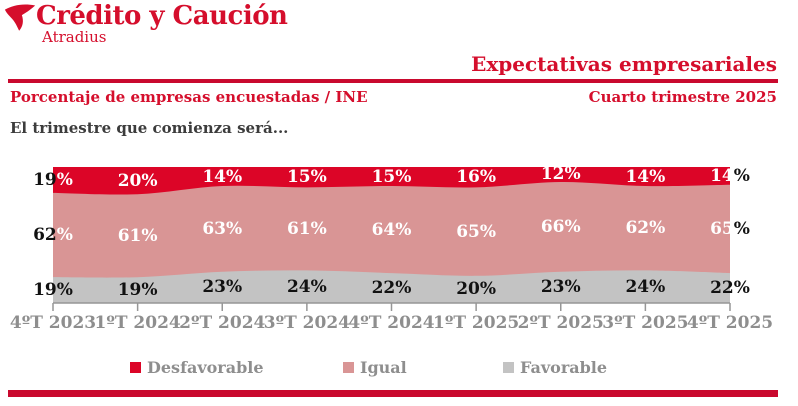 Image resolution: width=798 pixels, height=406 pixels. Describe the element at coordinates (476, 289) in the screenshot. I see `data-label-favorable: 20%` at that location.